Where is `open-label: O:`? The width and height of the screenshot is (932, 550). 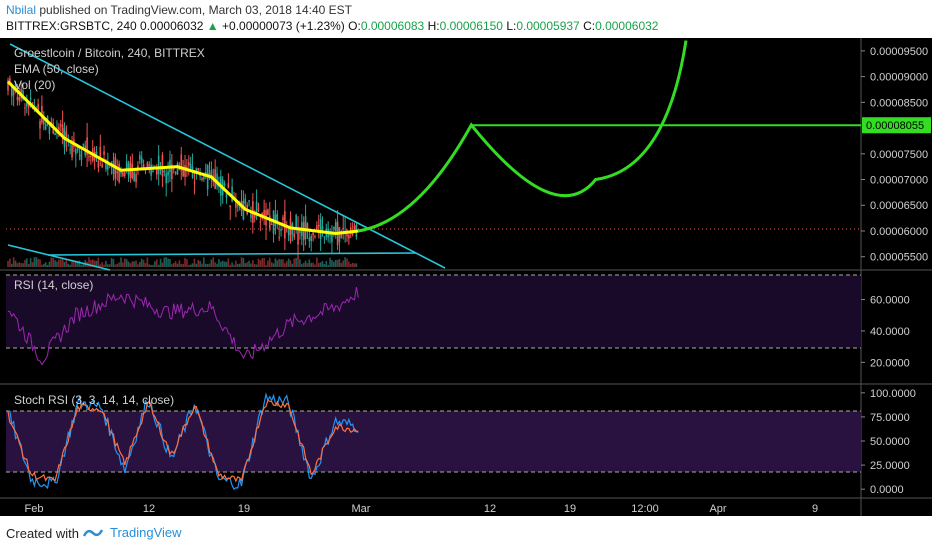
open-label: O: is located at coordinates (354, 26).